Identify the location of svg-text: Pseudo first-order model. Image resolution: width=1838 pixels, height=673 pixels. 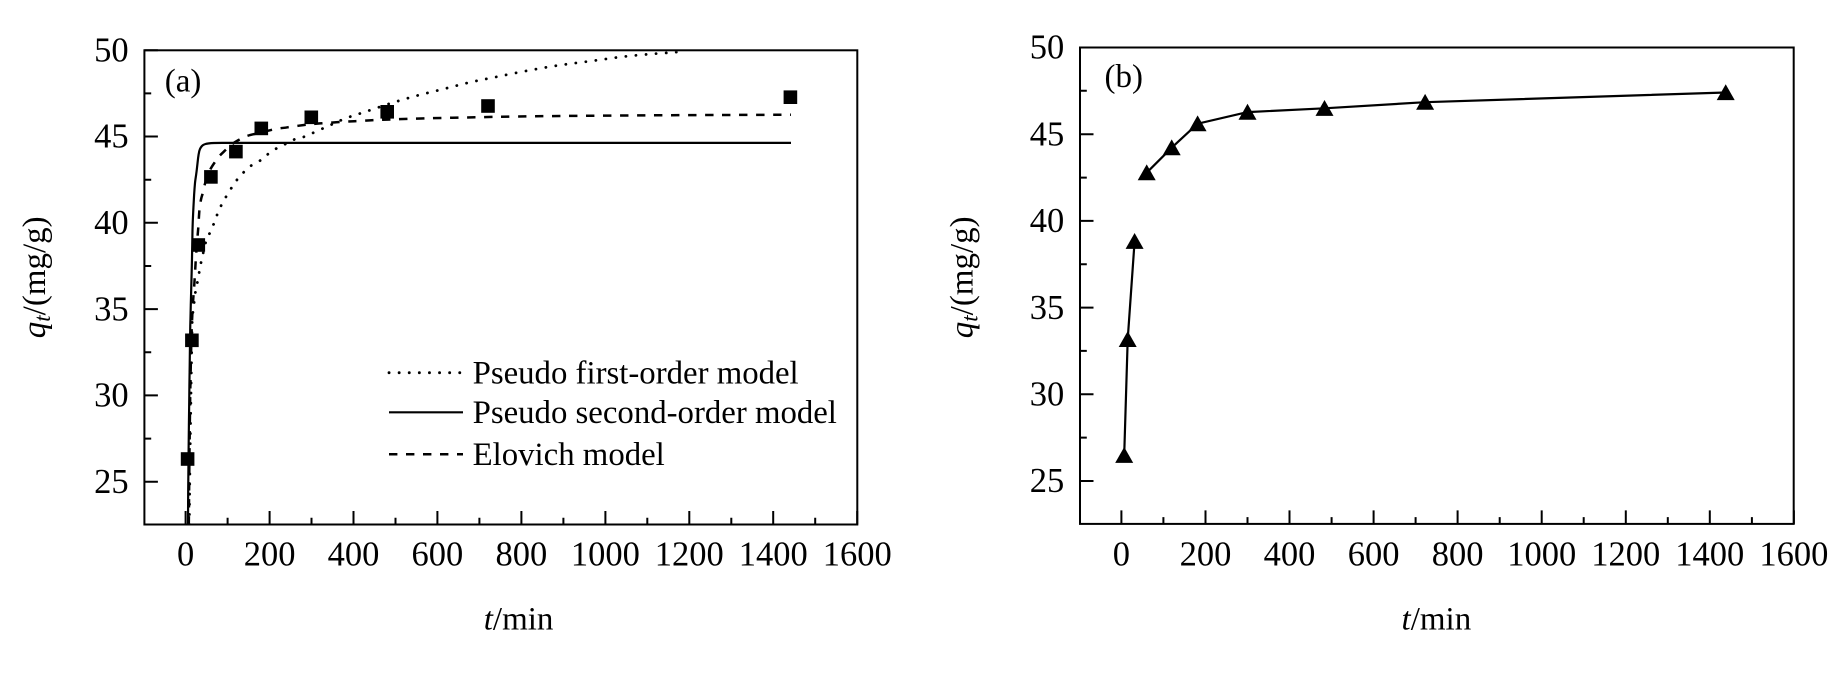
(636, 374).